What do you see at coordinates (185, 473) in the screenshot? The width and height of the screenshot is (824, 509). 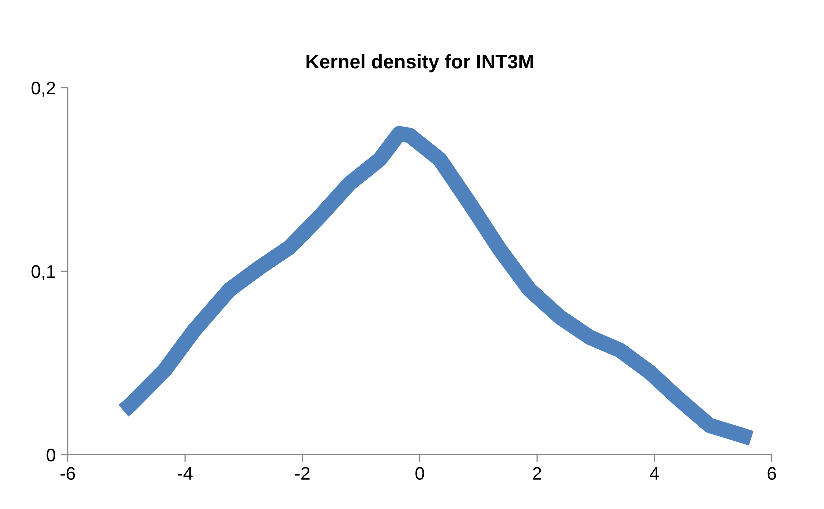 I see `x-tick-label: -4` at bounding box center [185, 473].